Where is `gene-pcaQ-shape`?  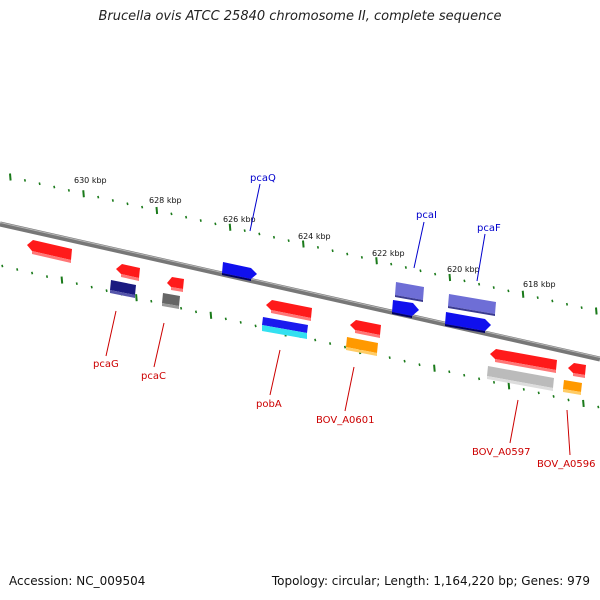 gene-pcaQ-shape is located at coordinates (239, 270).